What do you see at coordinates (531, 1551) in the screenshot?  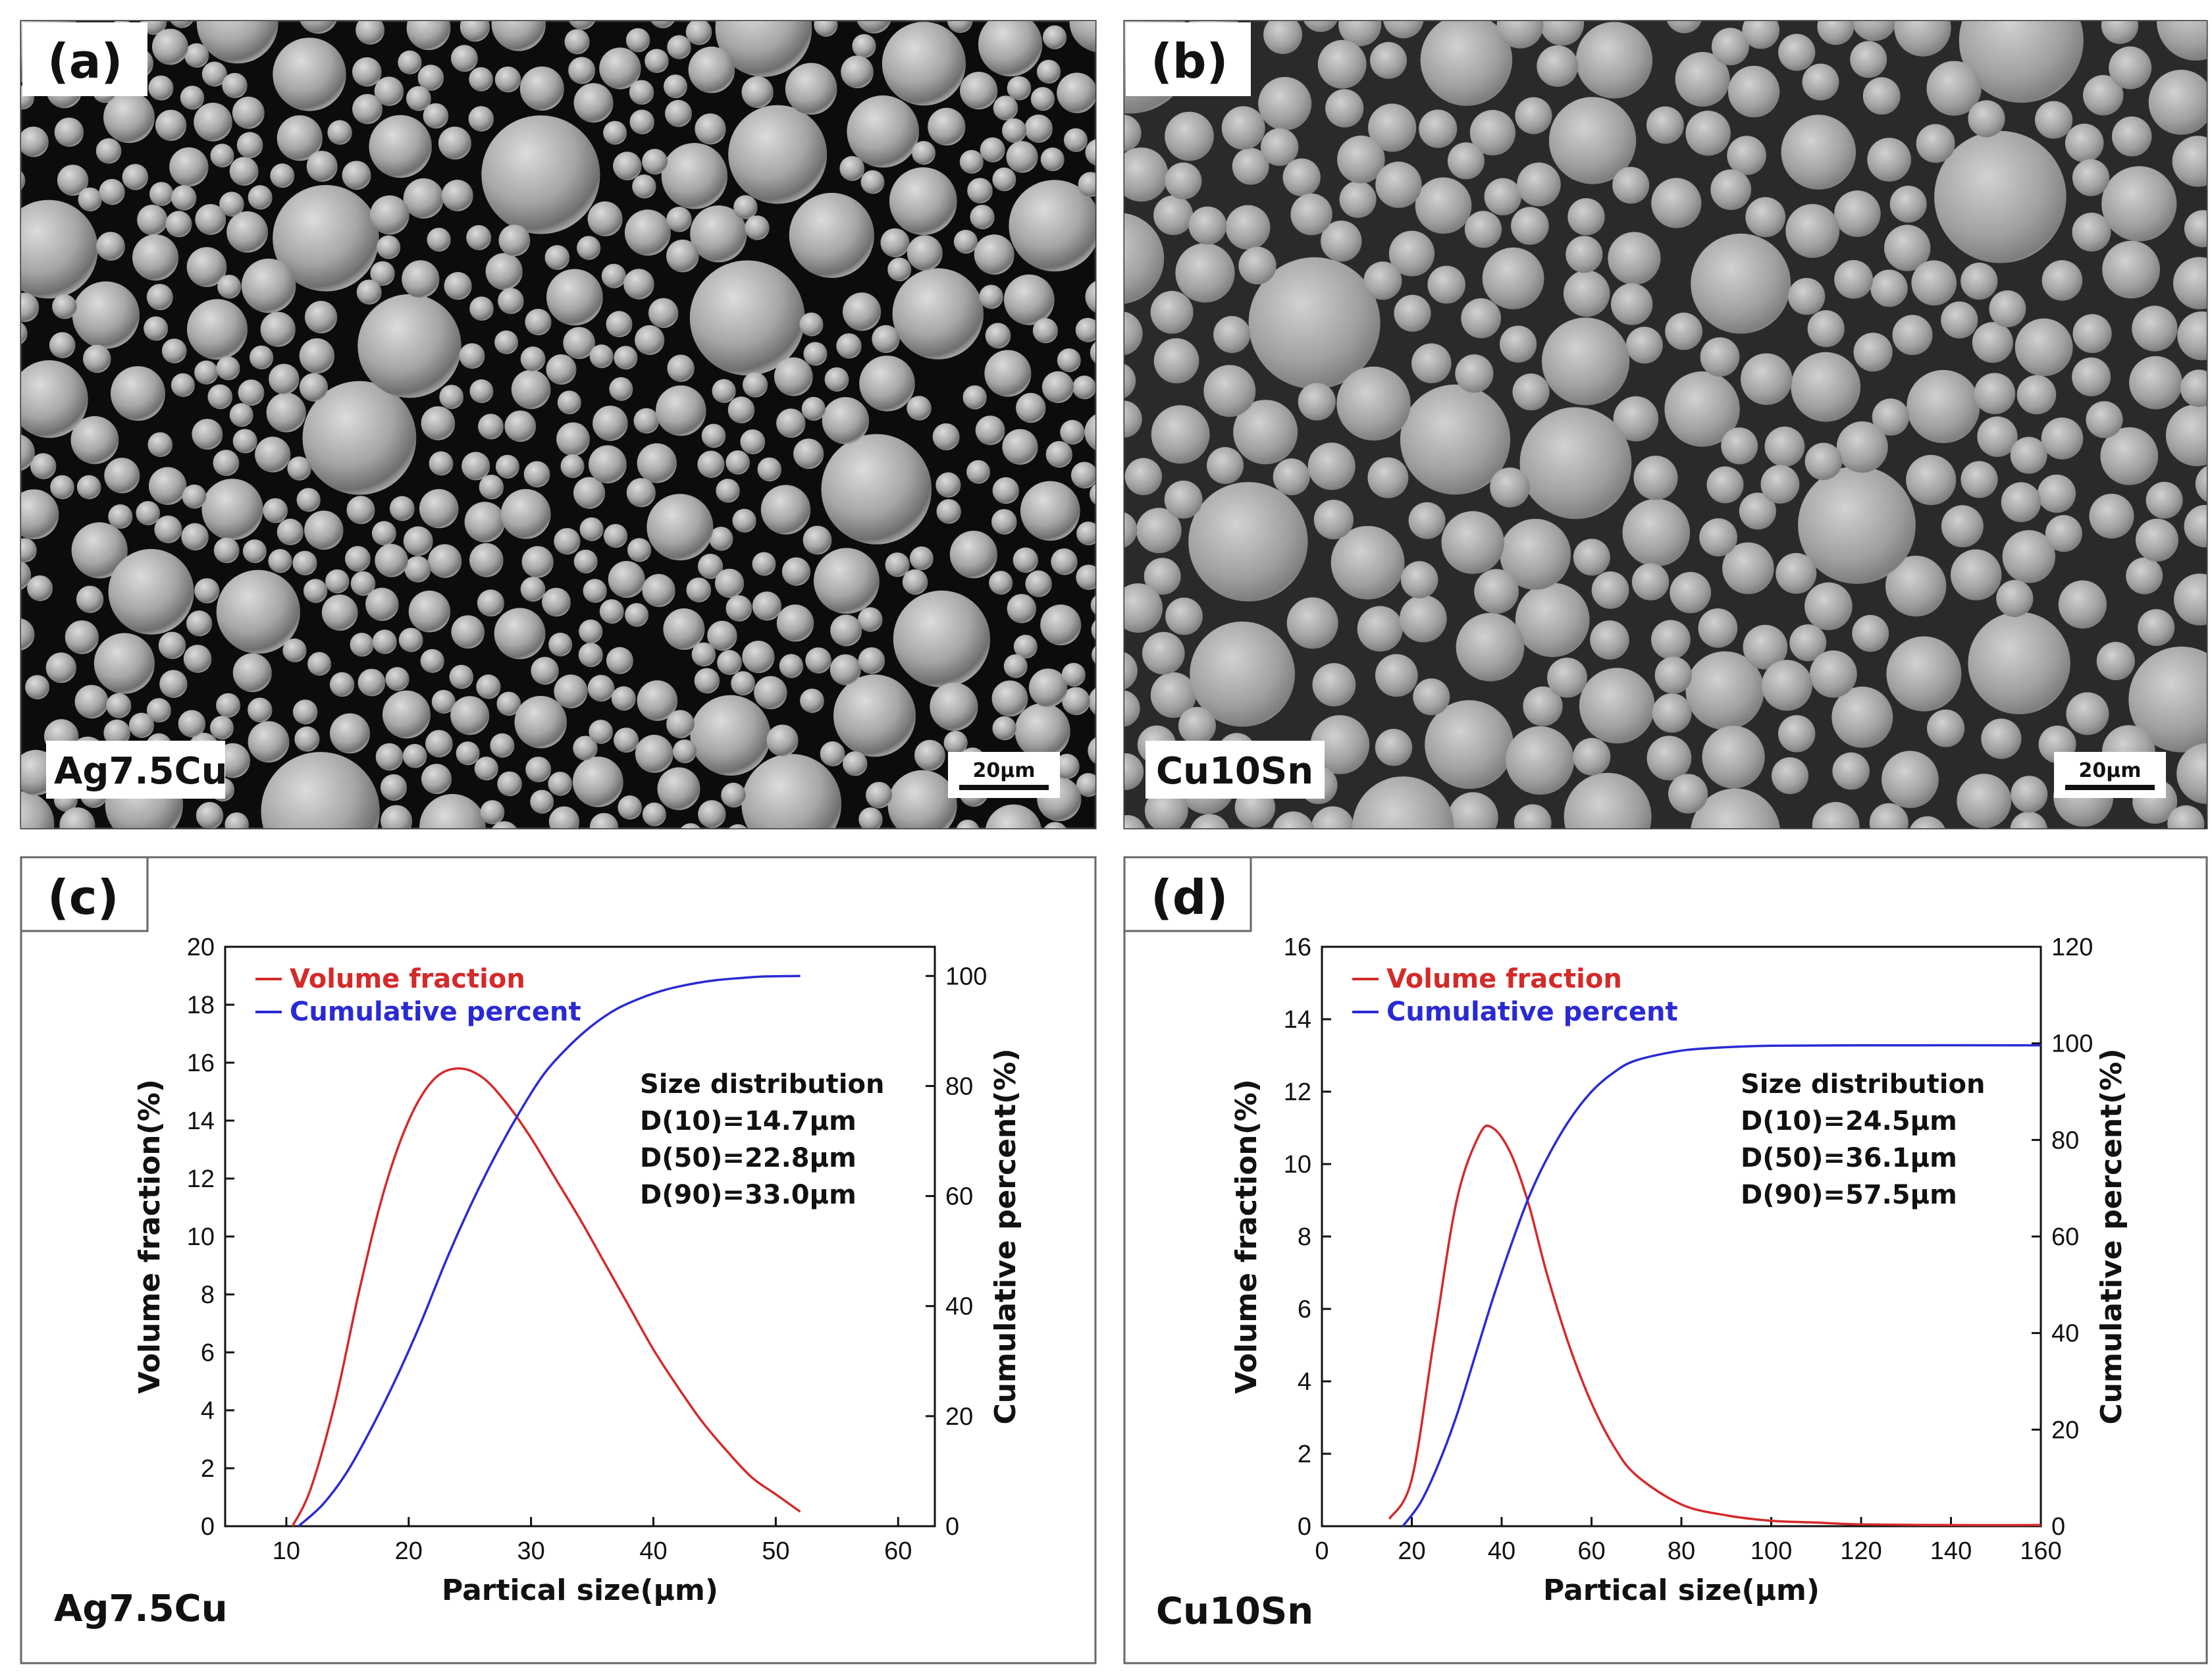 I see `x-tick-label: 30` at bounding box center [531, 1551].